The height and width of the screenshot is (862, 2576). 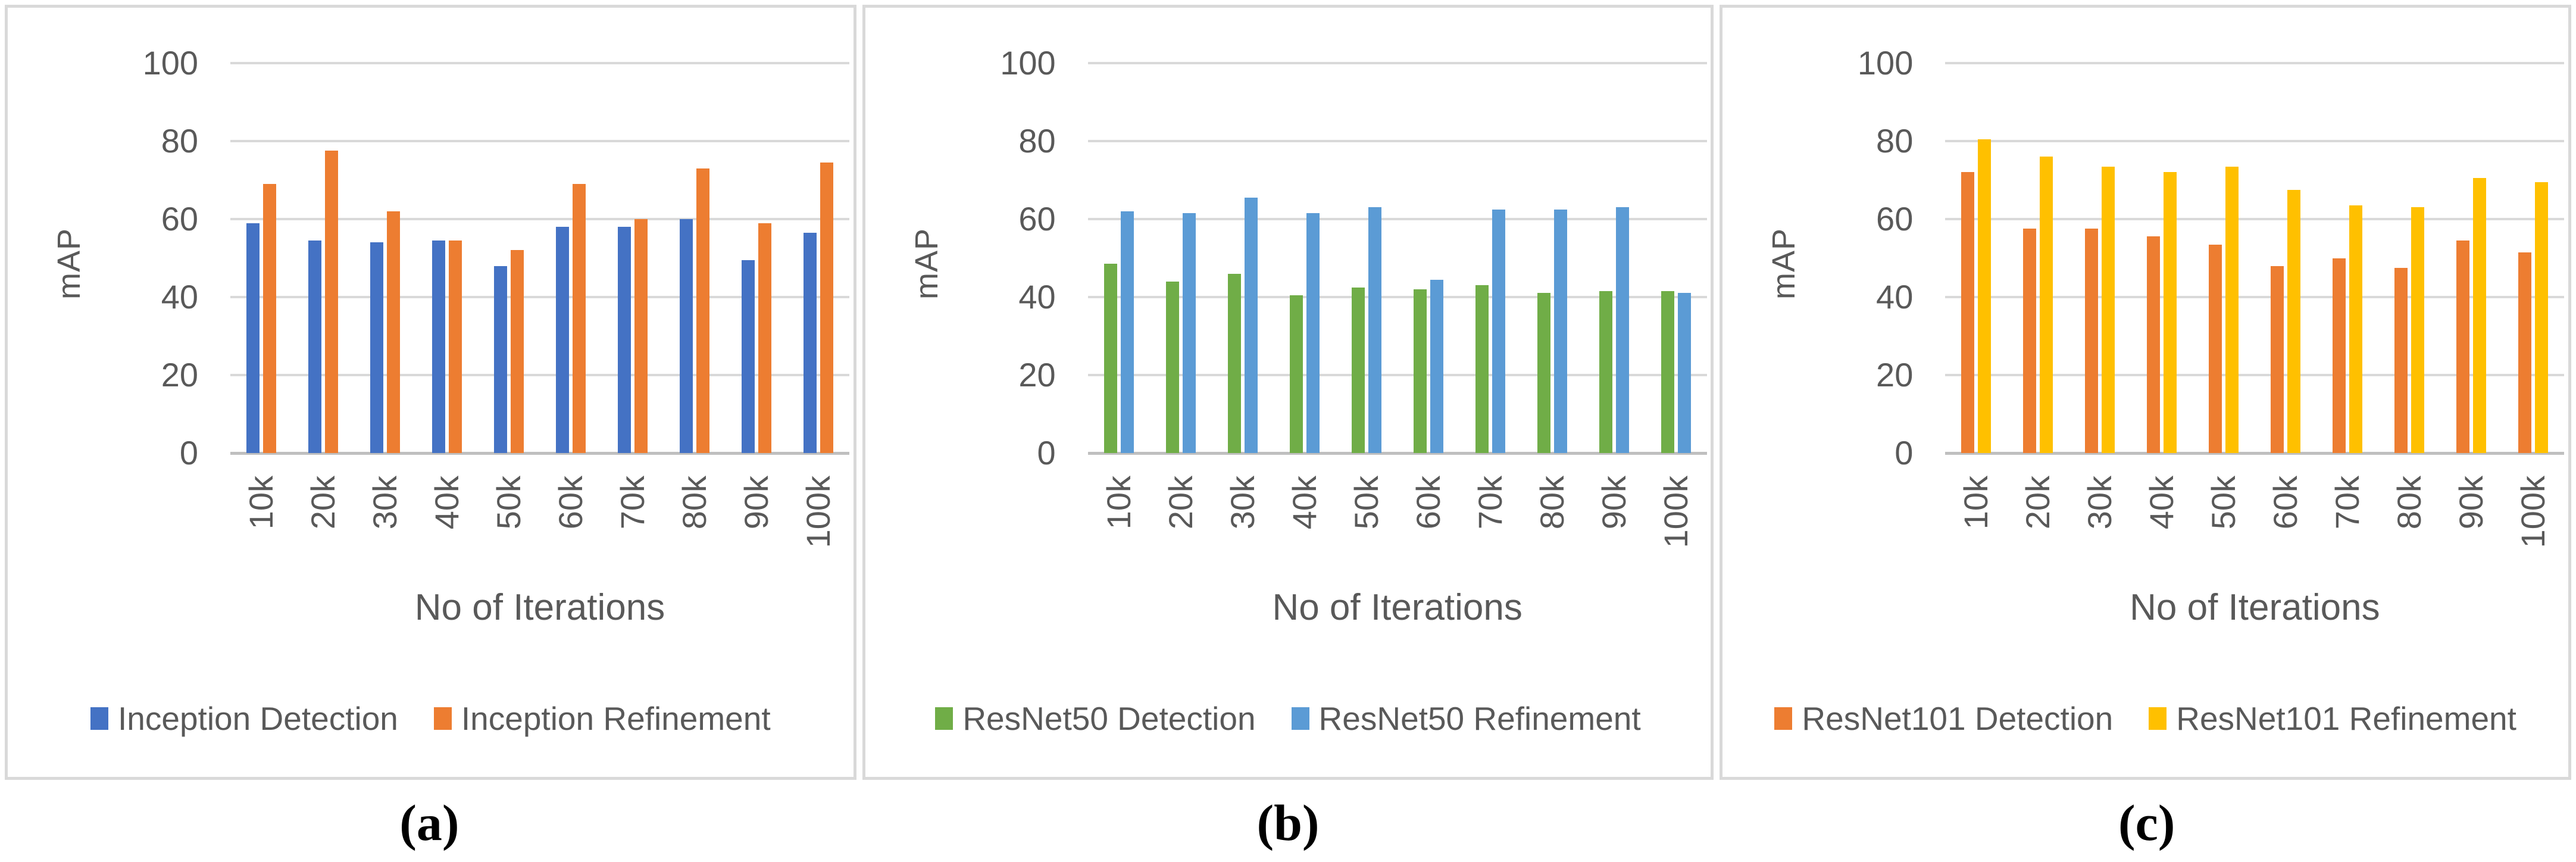 What do you see at coordinates (756, 503) in the screenshot?
I see `x-tick-label: 90k` at bounding box center [756, 503].